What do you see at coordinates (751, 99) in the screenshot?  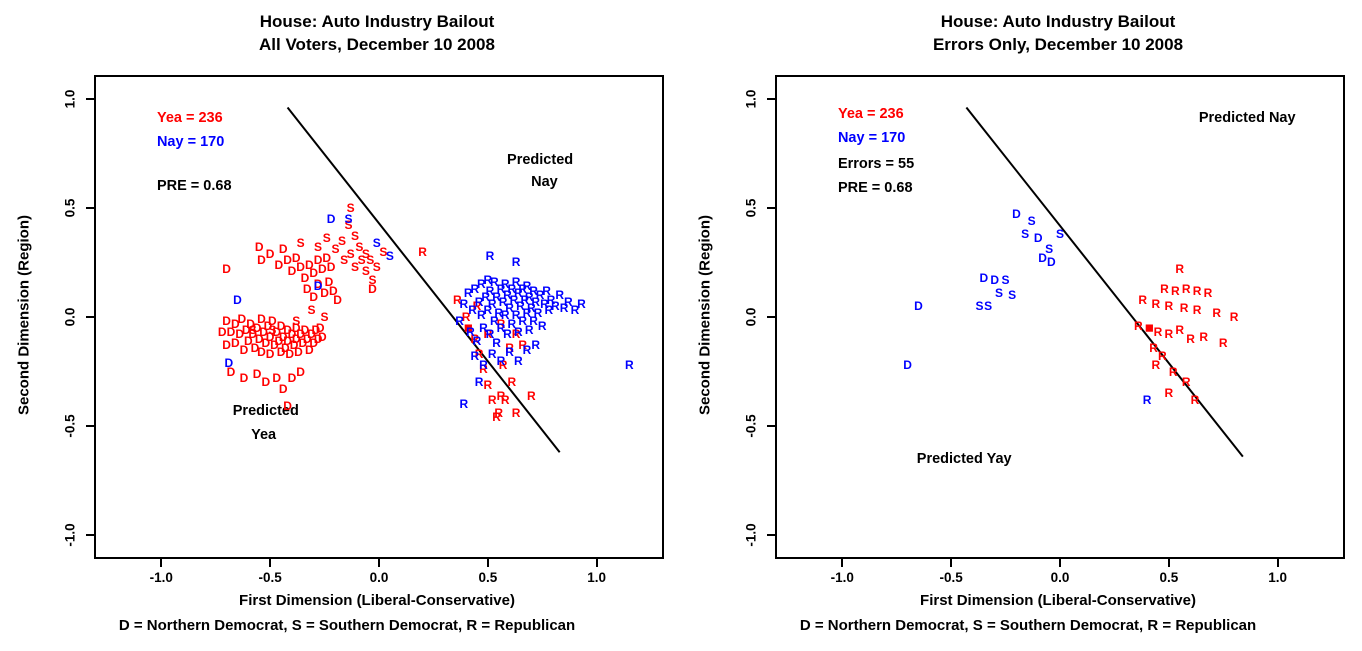 I see `y-axis-tick-label: 1.0` at bounding box center [751, 99].